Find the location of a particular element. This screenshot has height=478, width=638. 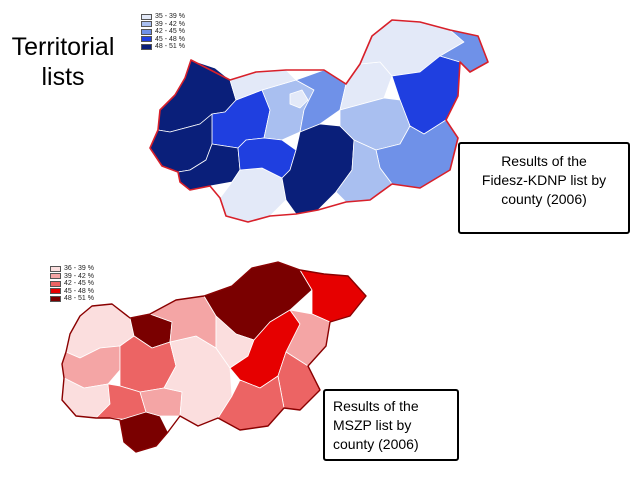

caption-line: MSZP list by is located at coordinates (372, 425).